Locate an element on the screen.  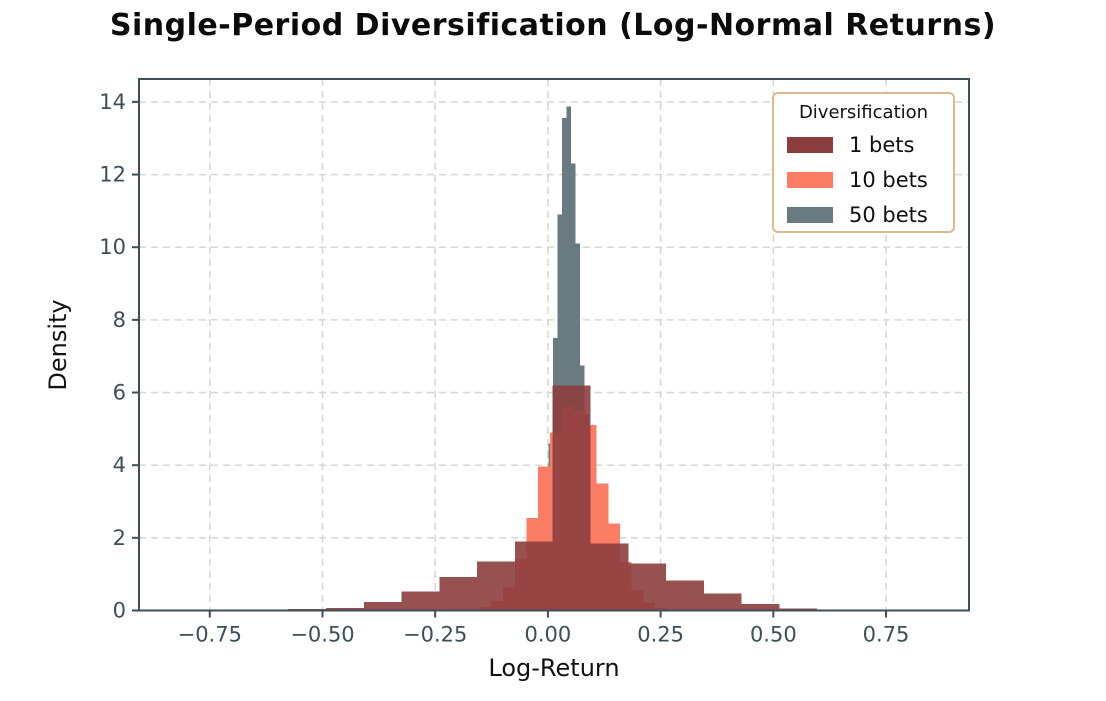
x-tick-label: 0.75 is located at coordinates (886, 635).